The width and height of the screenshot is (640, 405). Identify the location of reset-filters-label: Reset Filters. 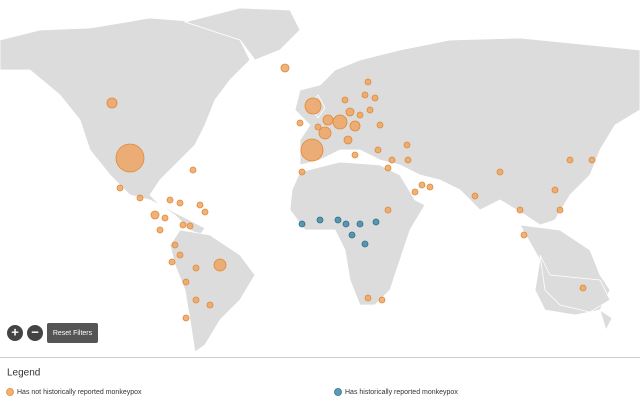
(73, 333).